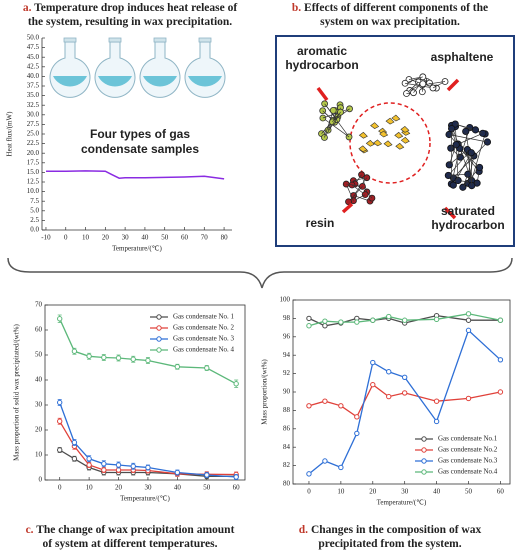  I want to click on x-tick-label: 70, so click(205, 238).